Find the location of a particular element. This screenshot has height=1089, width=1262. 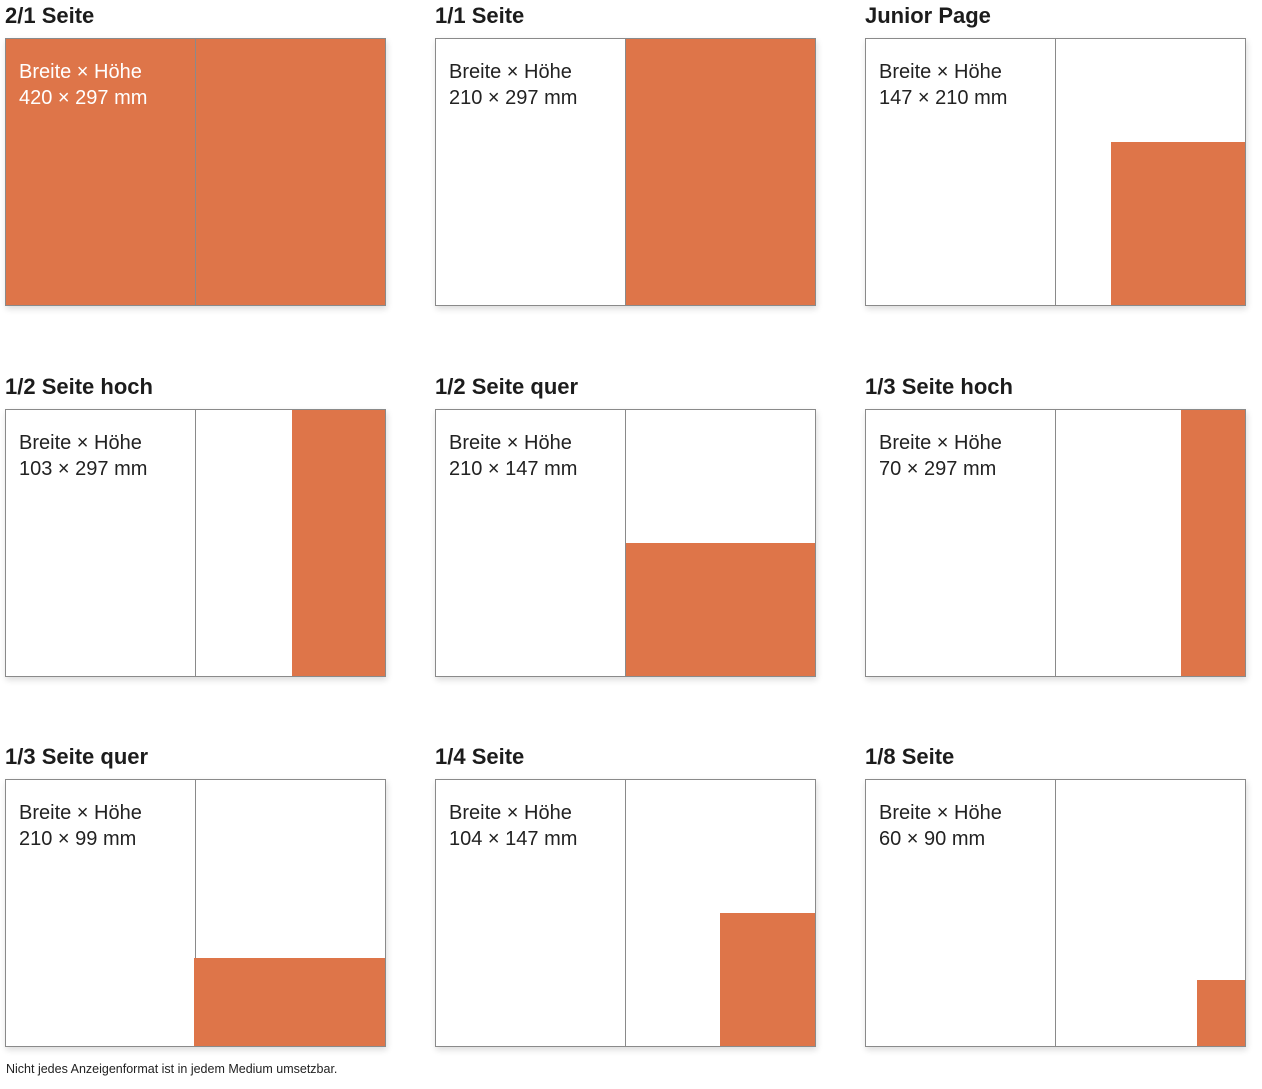

format-dimensions: Breite × Höhe 147 × 210 mm is located at coordinates (943, 85).